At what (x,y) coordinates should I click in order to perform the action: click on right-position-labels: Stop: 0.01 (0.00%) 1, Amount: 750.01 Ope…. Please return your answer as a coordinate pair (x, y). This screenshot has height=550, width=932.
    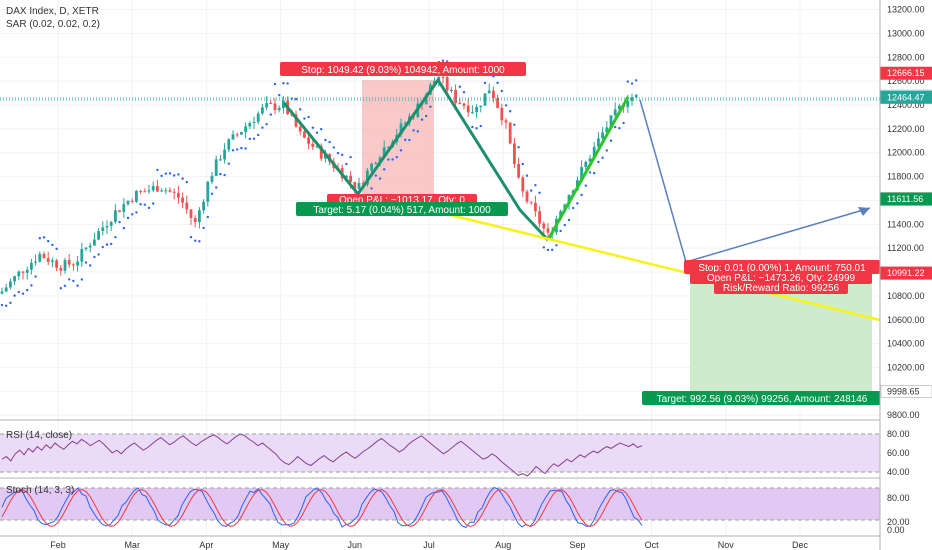
    Looking at the image, I should click on (762, 332).